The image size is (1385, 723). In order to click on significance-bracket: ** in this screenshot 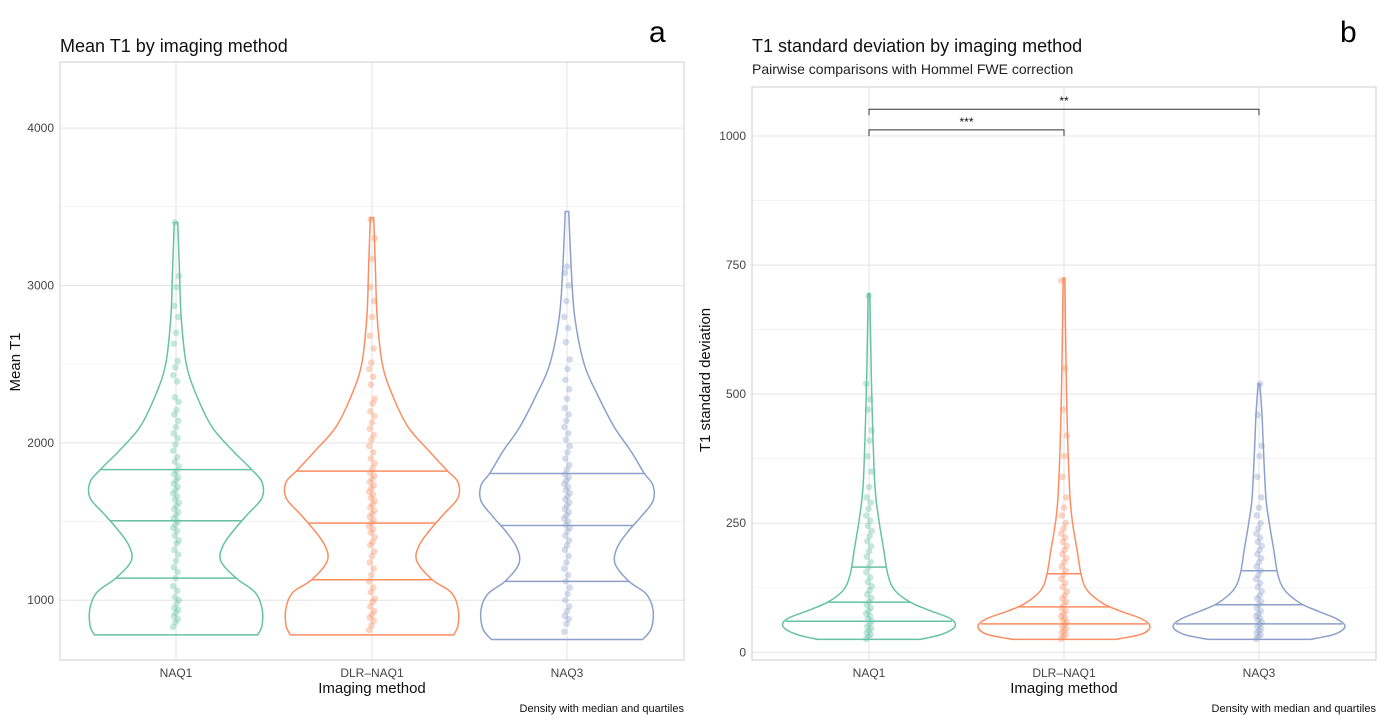, I will do `click(1064, 105)`.